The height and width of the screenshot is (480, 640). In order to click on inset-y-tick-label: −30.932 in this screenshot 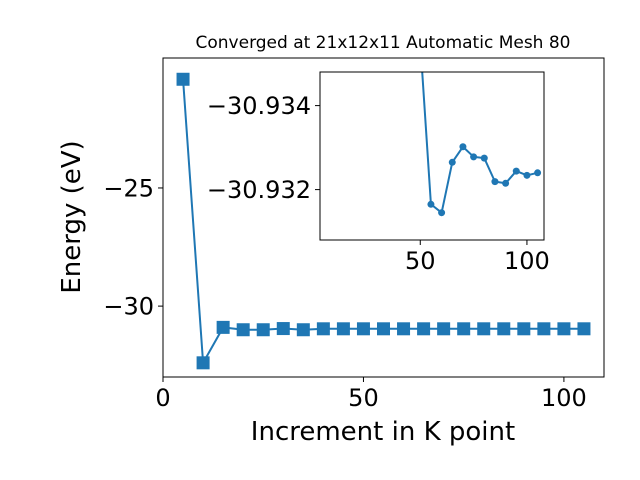, I will do `click(259, 190)`.